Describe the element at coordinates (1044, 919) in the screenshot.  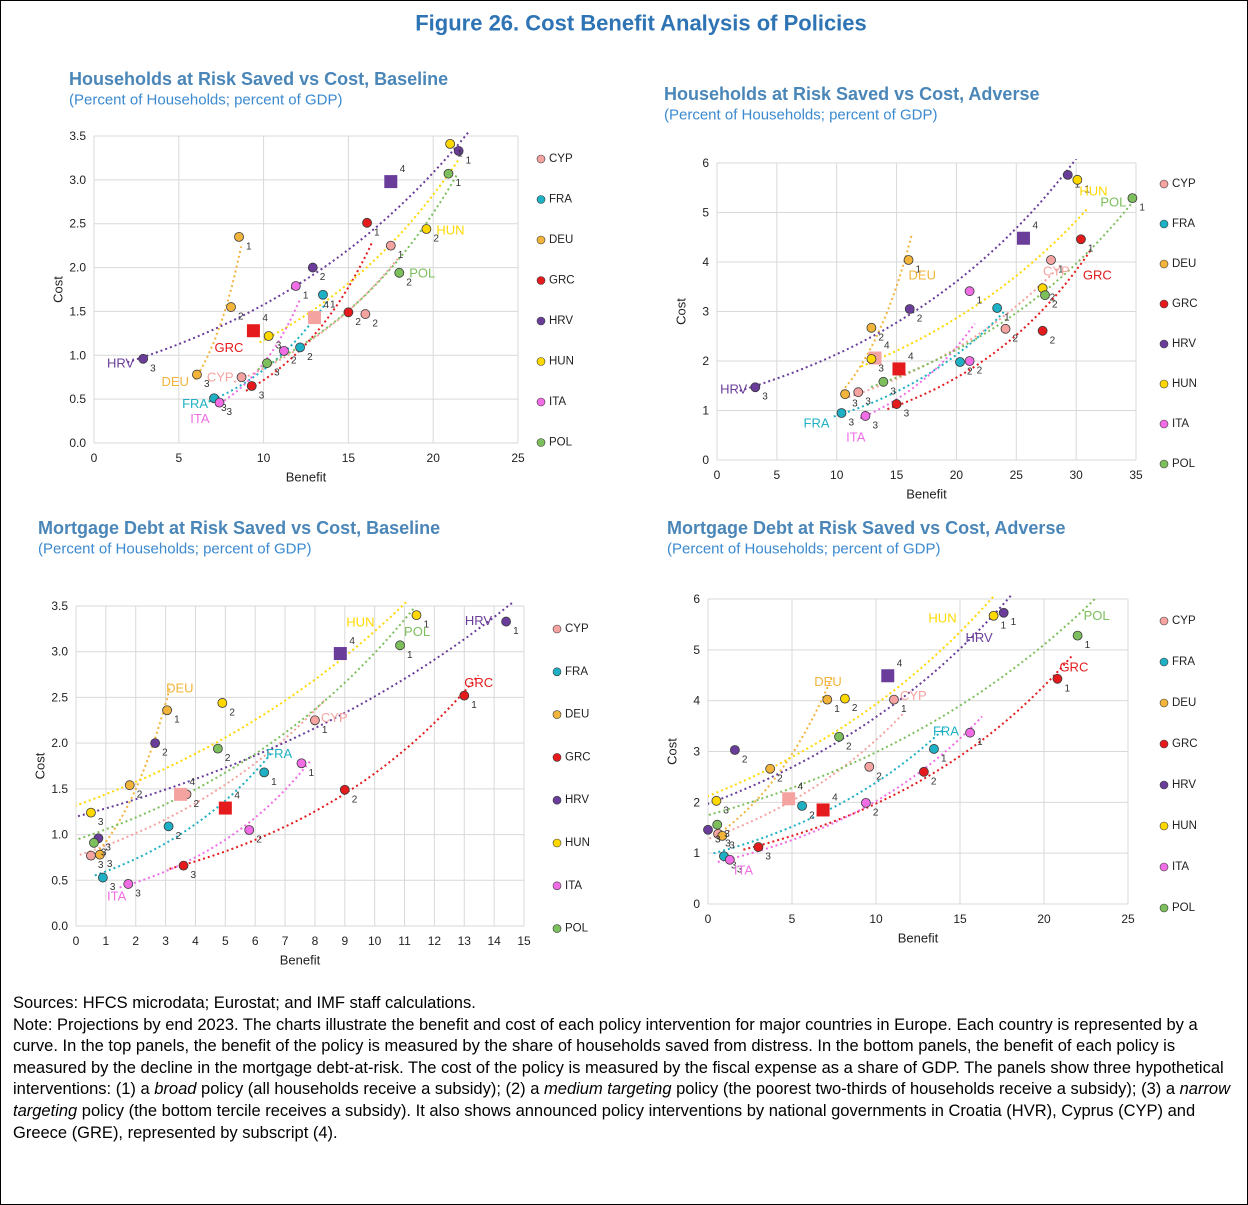
I see `x-tick-label: 20` at that location.